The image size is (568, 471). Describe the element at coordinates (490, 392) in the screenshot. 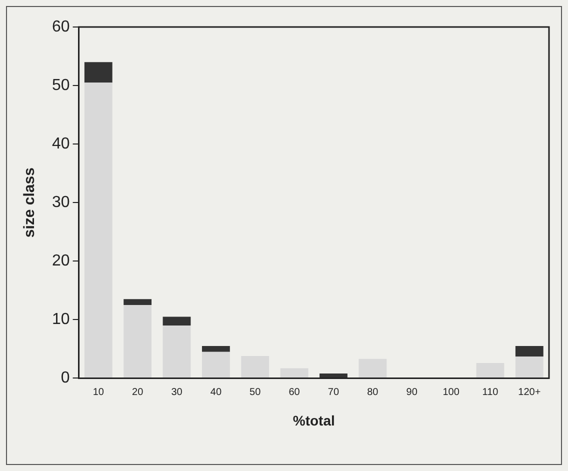

I see `x-tick-label: 110` at that location.